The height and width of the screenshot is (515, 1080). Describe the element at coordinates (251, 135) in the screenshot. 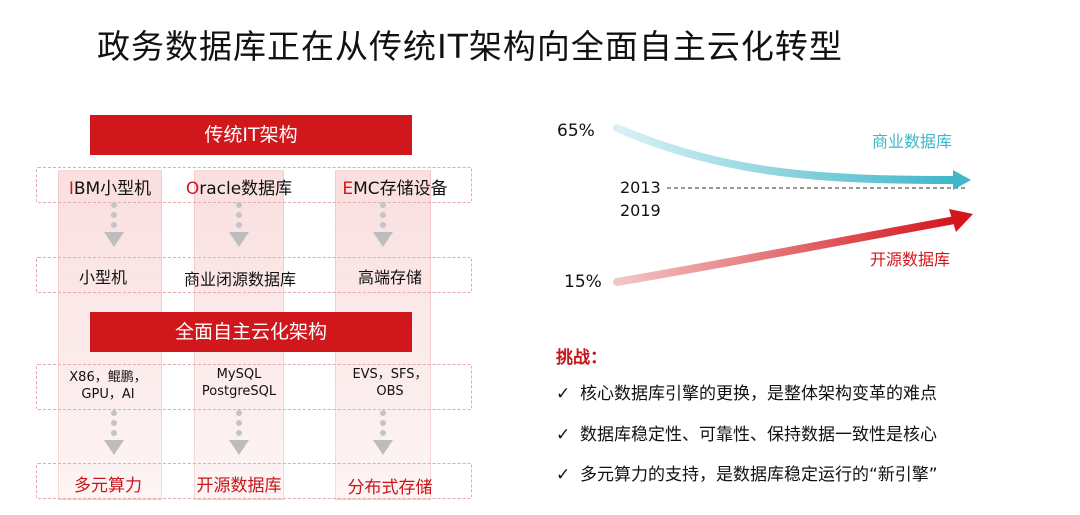

I see `legacy-architecture-header: 传统IT架构` at that location.